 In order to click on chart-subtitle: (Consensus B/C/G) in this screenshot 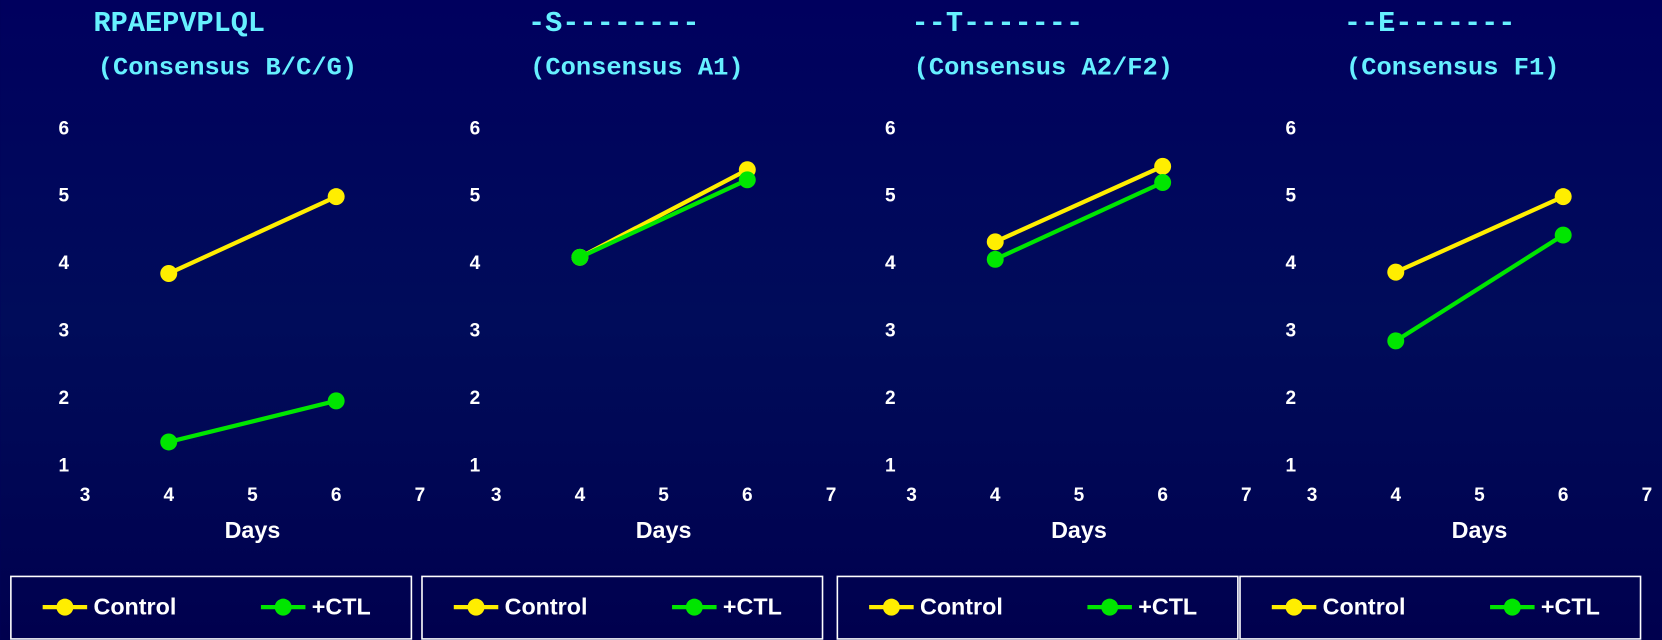, I will do `click(227, 68)`.